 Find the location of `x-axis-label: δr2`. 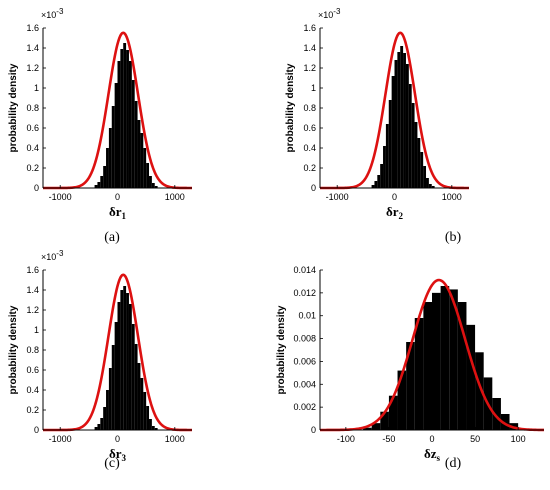

x-axis-label: δr2 is located at coordinates (395, 212).